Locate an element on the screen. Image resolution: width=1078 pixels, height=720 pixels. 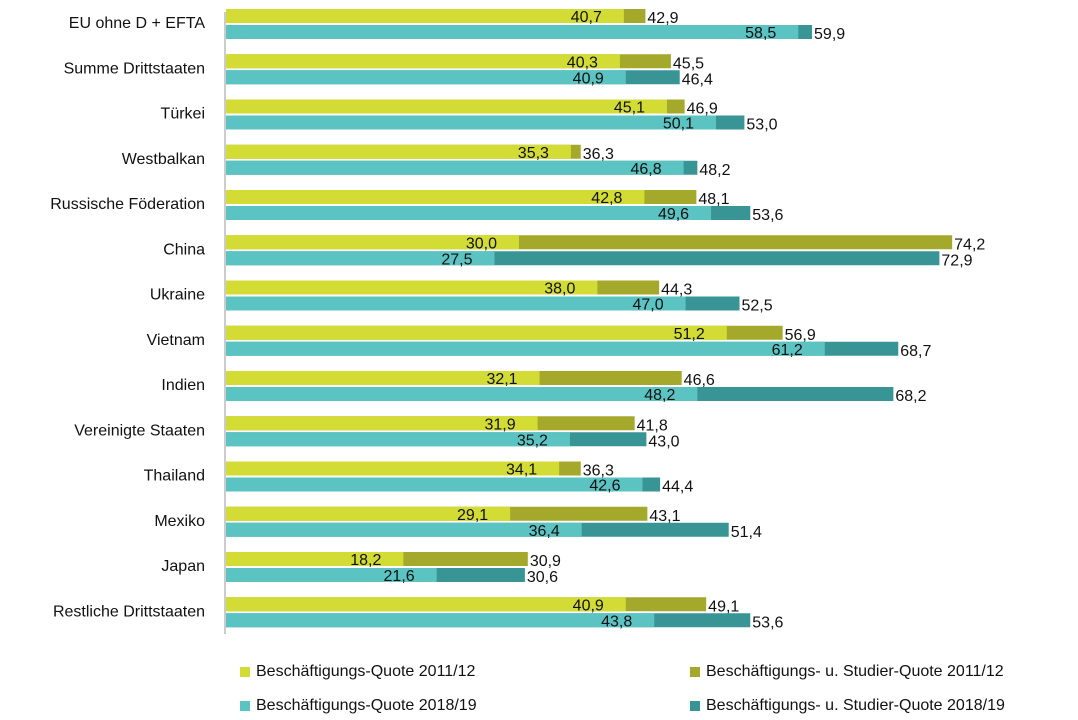
value-label: 48,1 is located at coordinates (713, 199).